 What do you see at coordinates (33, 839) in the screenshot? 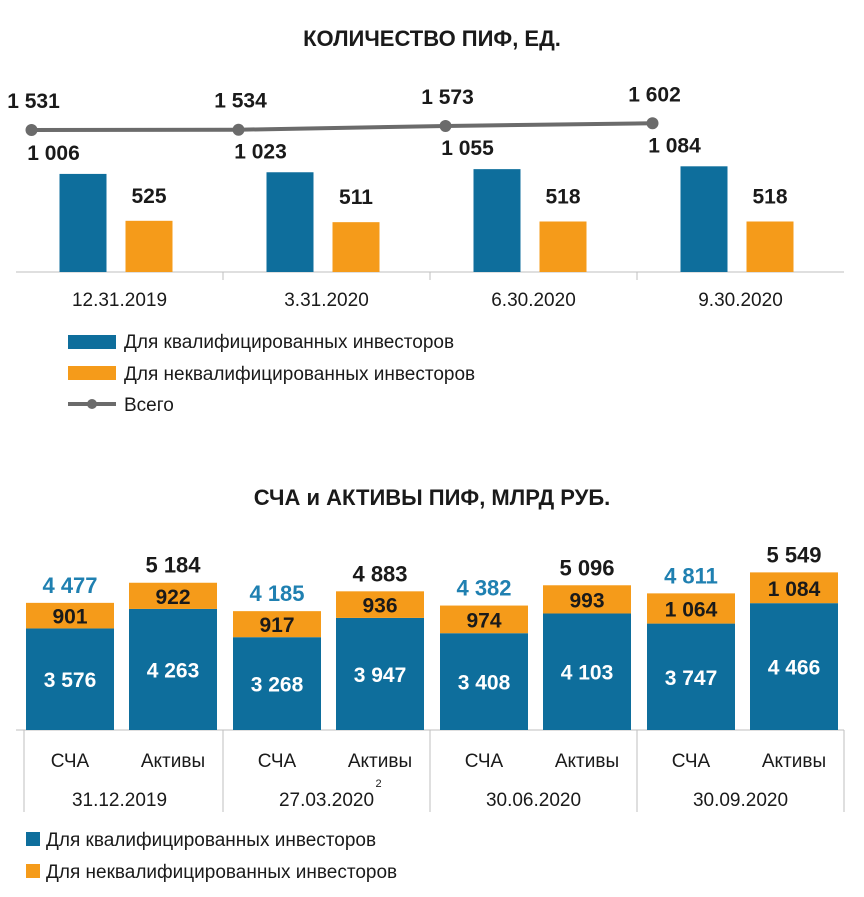
I see `legend2-swatch-qualified` at bounding box center [33, 839].